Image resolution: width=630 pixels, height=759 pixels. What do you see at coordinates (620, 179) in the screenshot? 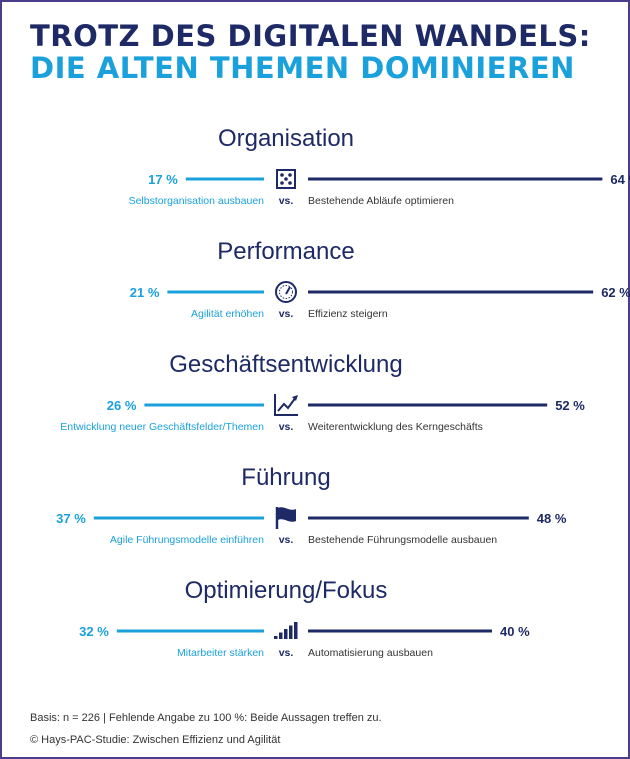
I see `right-value-label: 64 %` at bounding box center [620, 179].